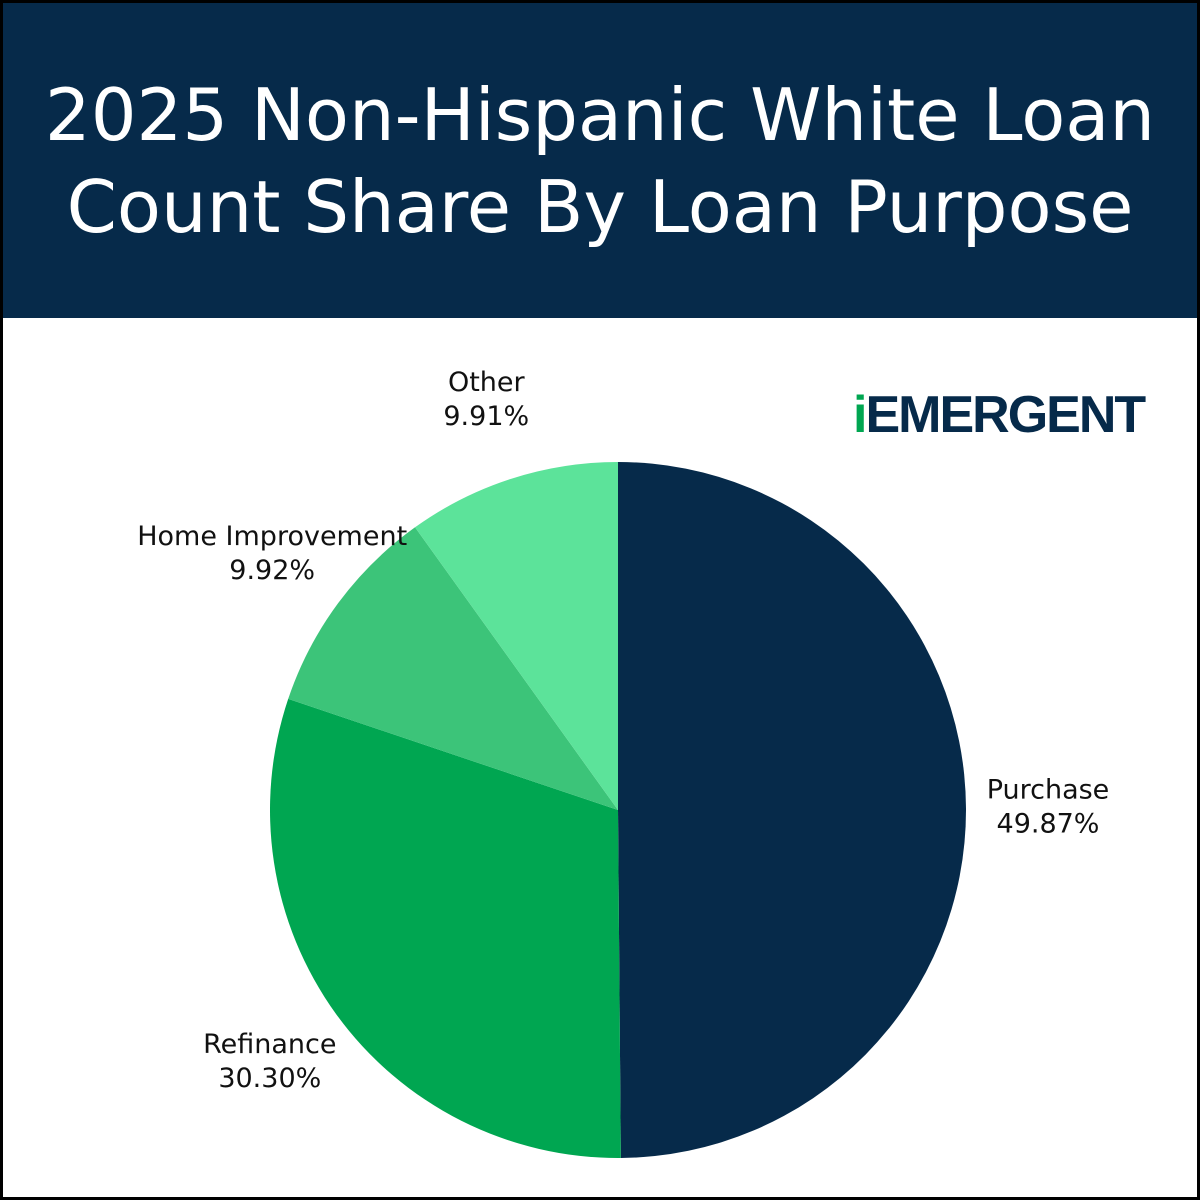  Describe the element at coordinates (486, 416) in the screenshot. I see `slice-value: 9.91%` at that location.